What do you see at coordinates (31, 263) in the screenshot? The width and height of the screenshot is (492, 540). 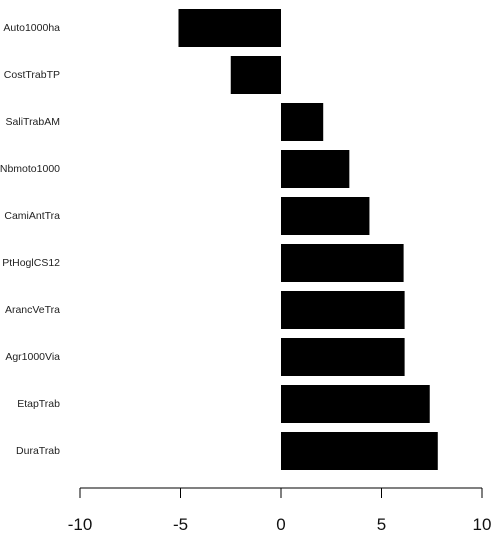 I see `category-label-PtHoglCS12: PtHoglCS12` at bounding box center [31, 263].